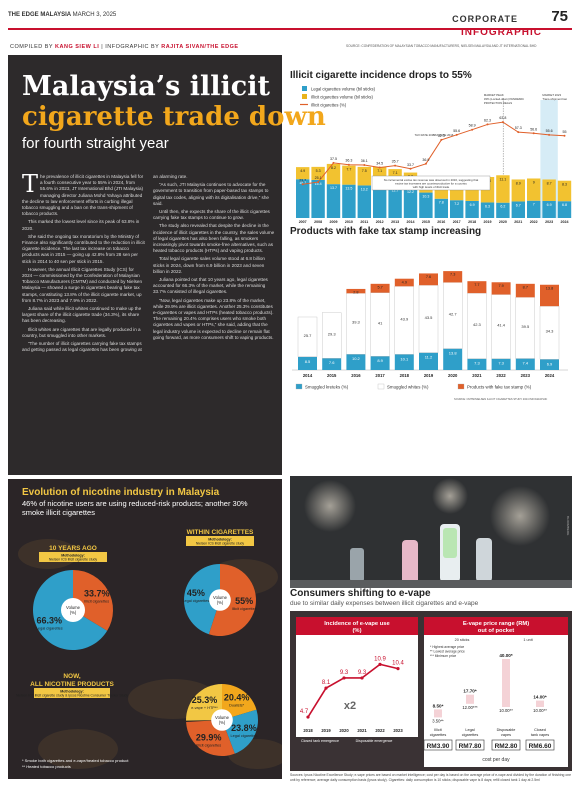  I want to click on pct-label: 57.3, so click(518, 128).